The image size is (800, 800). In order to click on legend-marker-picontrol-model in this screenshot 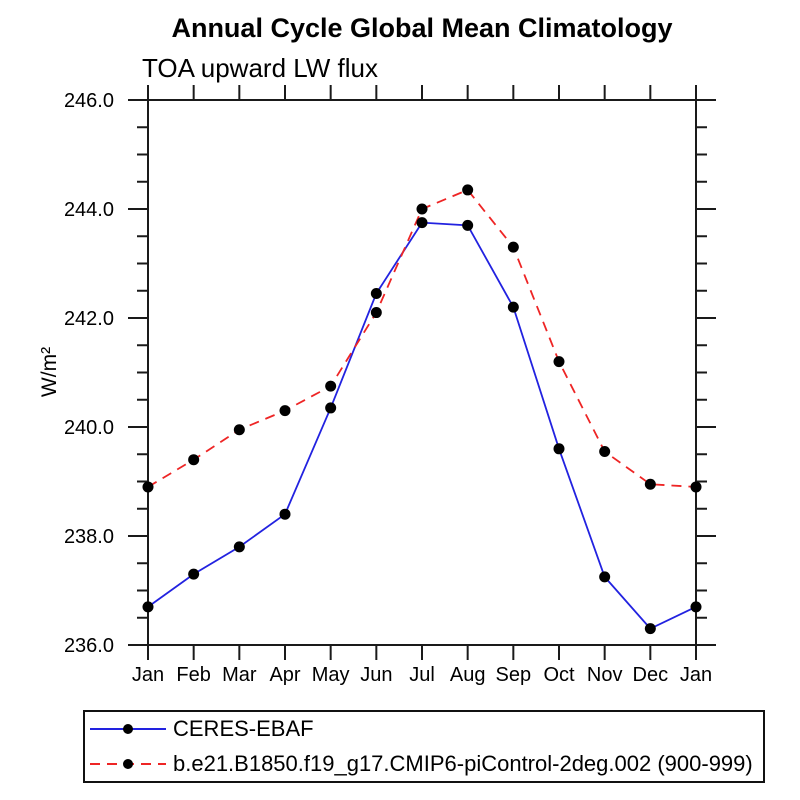, I will do `click(128, 763)`.